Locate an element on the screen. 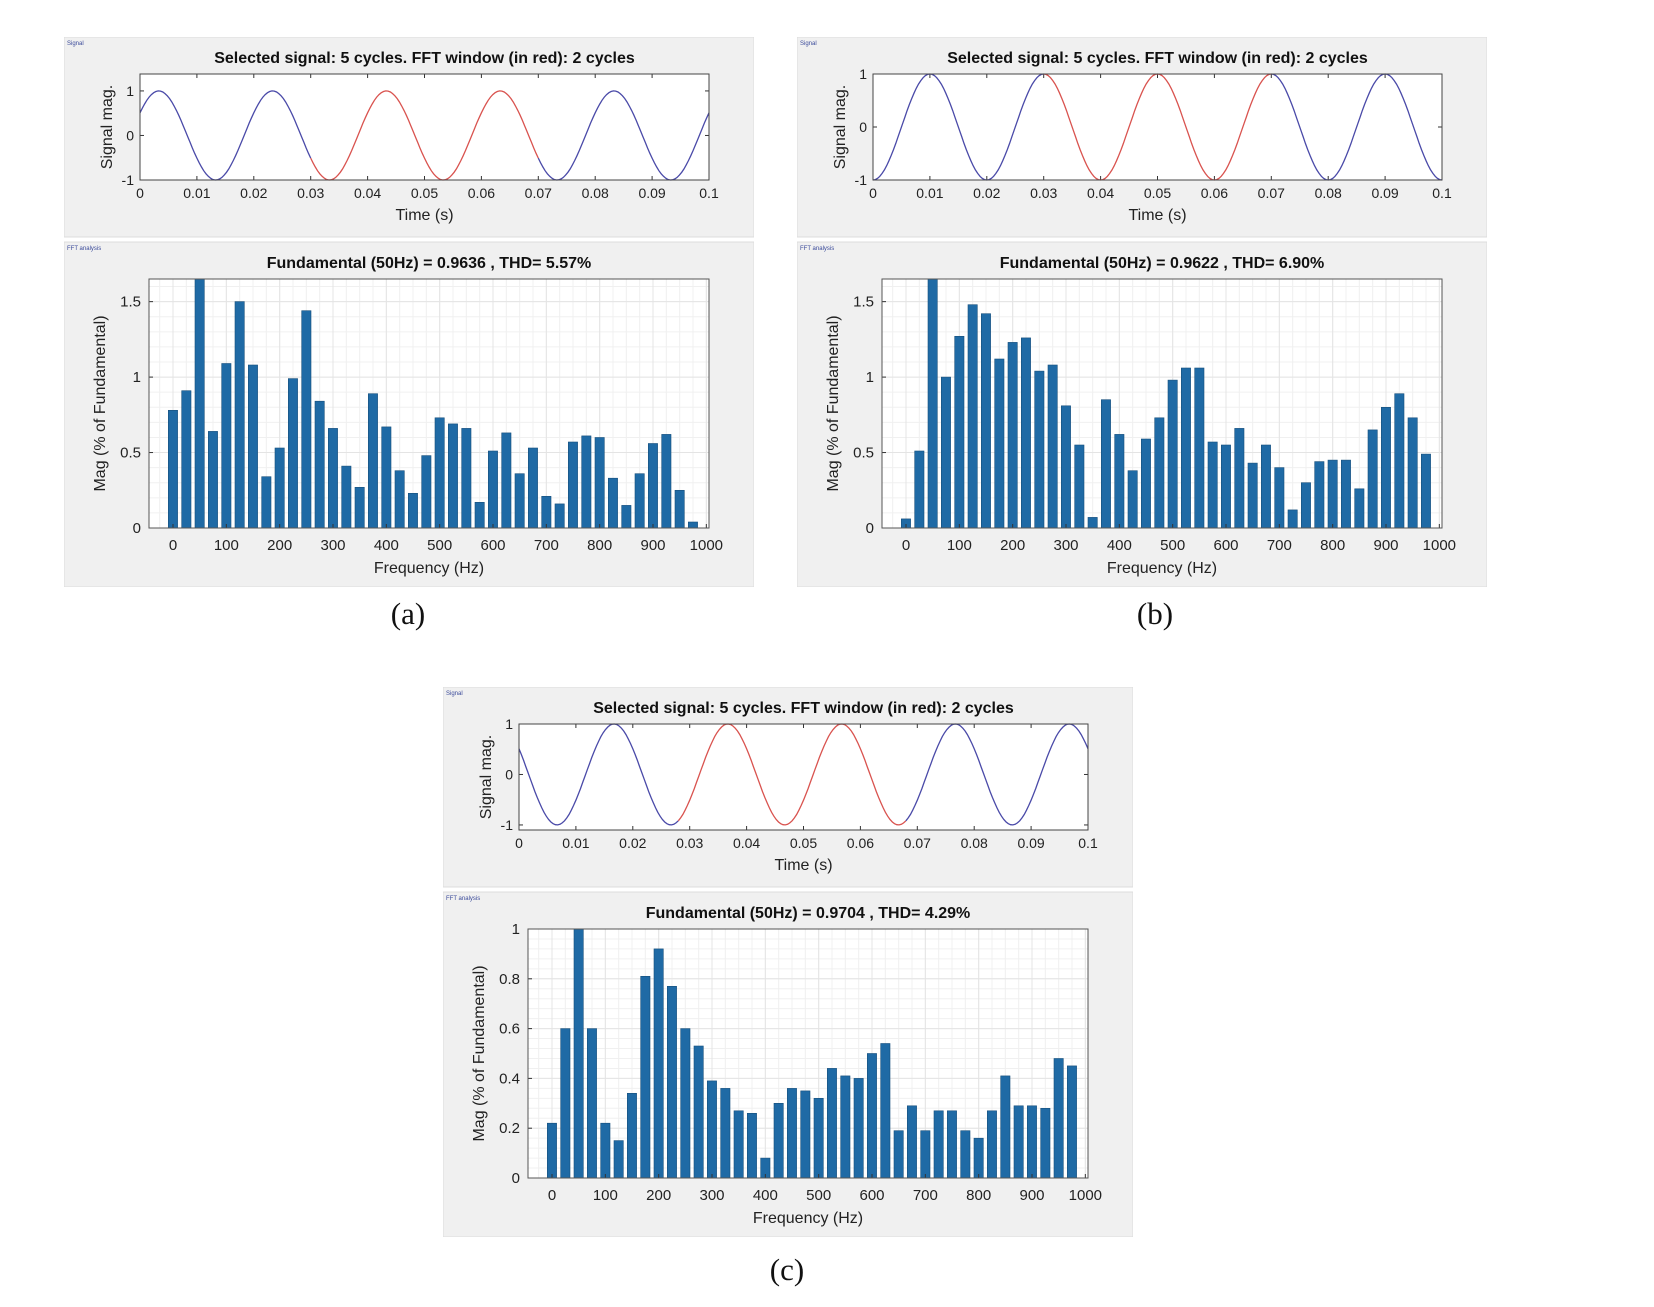 The width and height of the screenshot is (1654, 1307). signal-chart-a-xtick-label: 0.1 is located at coordinates (709, 193).